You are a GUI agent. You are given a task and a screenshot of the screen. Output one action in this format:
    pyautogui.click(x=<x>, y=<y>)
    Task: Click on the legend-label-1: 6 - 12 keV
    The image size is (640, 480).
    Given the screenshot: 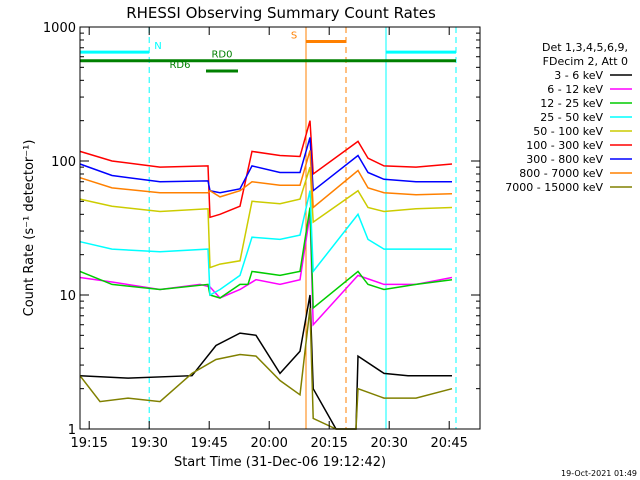 What is the action you would take?
    pyautogui.click(x=575, y=89)
    